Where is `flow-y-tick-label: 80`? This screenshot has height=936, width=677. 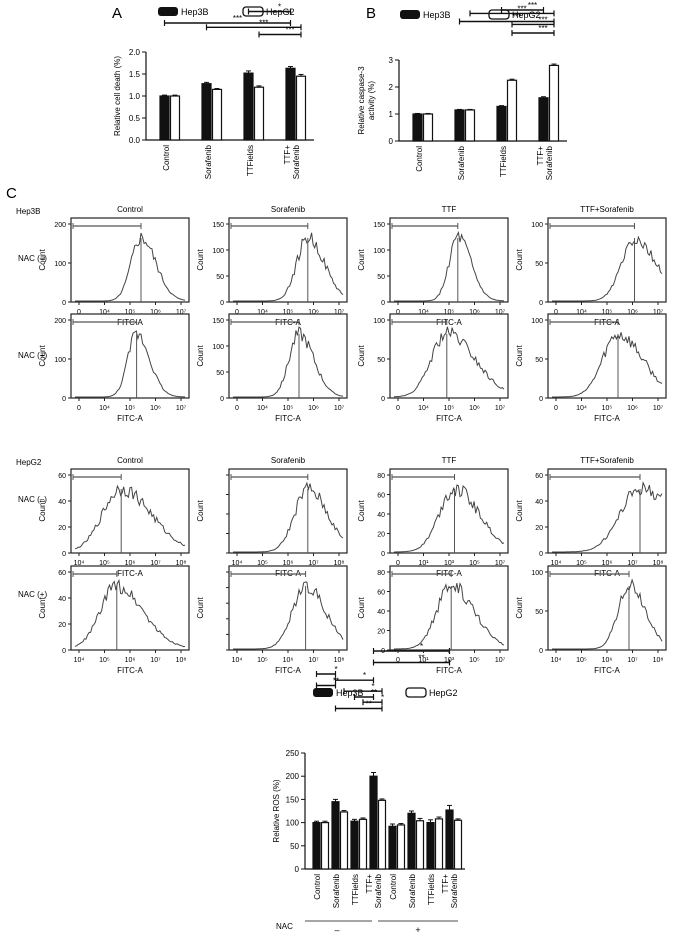 flow-y-tick-label: 80 is located at coordinates (381, 573).